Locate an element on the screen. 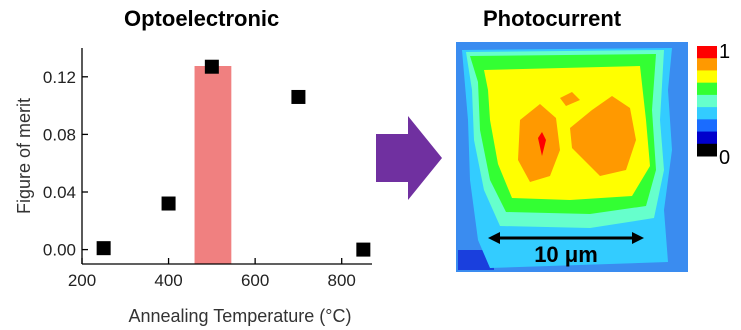 This screenshot has width=741, height=330. map-region-orange-left is located at coordinates (539, 143).